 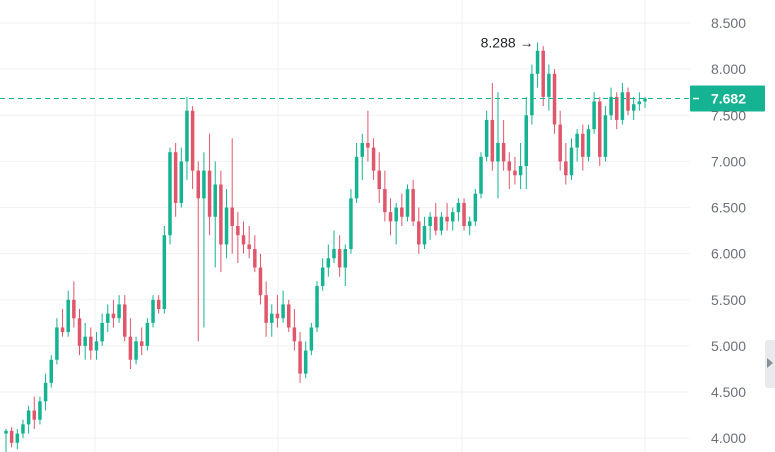 I want to click on scroll-right-handle, so click(x=770, y=364).